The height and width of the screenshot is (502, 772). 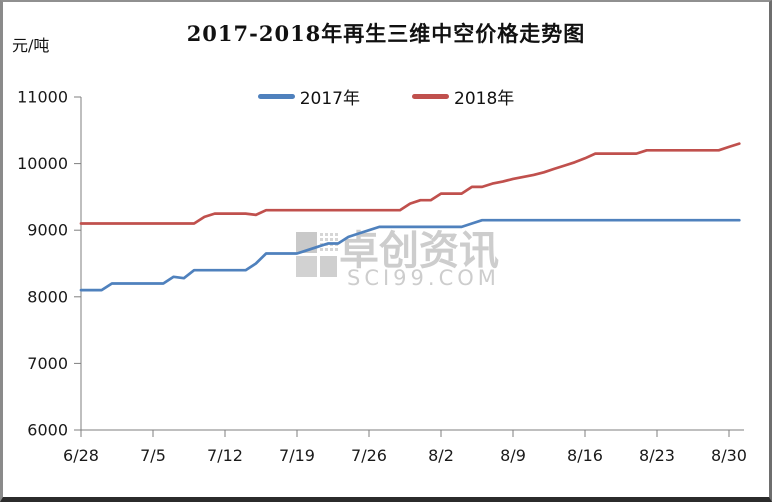 I want to click on x-tick-label: 8/9, so click(x=513, y=455).